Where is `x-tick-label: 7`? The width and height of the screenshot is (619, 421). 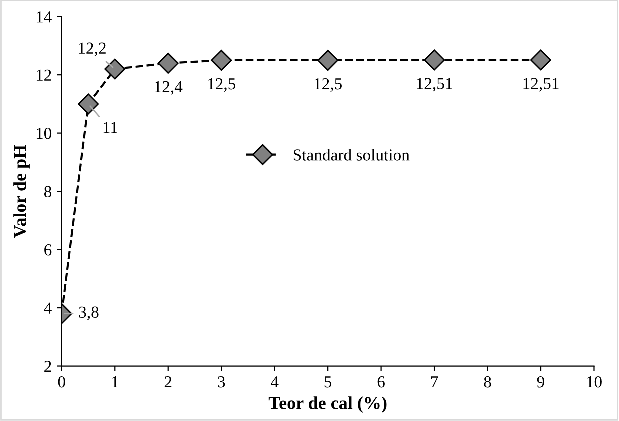 x-tick-label: 7 is located at coordinates (434, 382).